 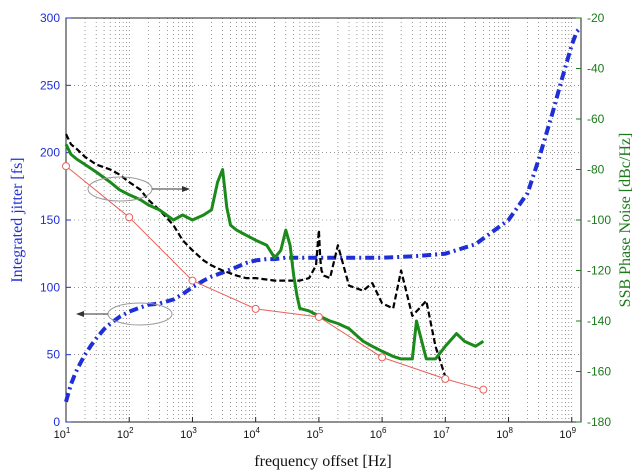 I want to click on x-tick-label: 10⁴, so click(x=251, y=433).